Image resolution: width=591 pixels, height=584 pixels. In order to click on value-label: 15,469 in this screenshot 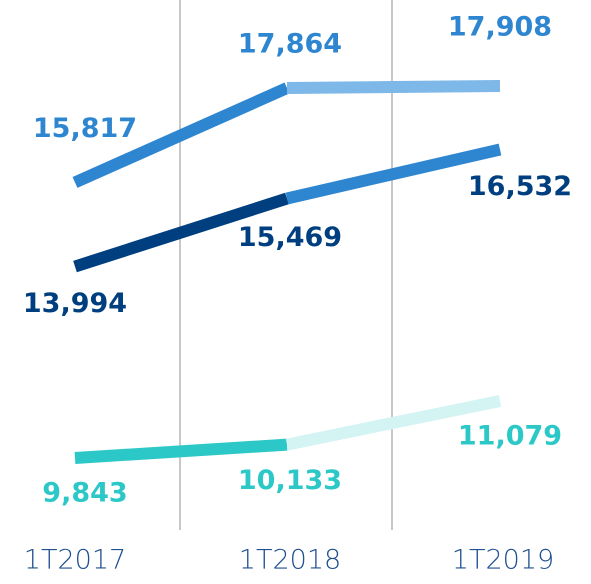, I will do `click(290, 237)`.